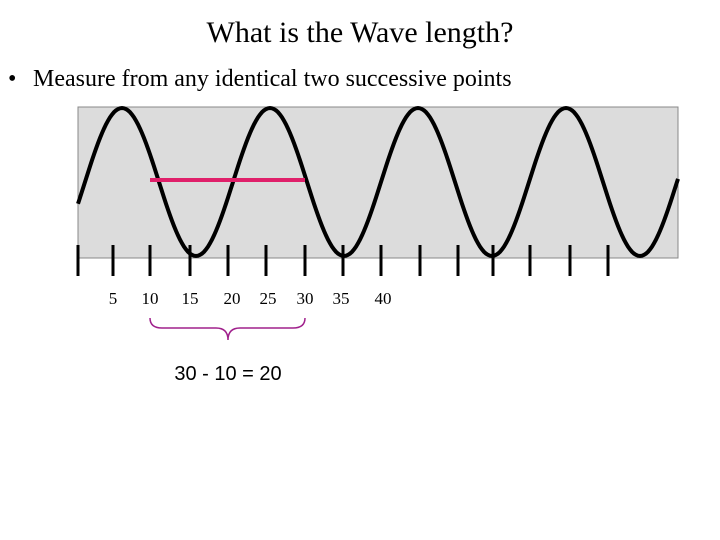  I want to click on scale-label: 25, so click(268, 298).